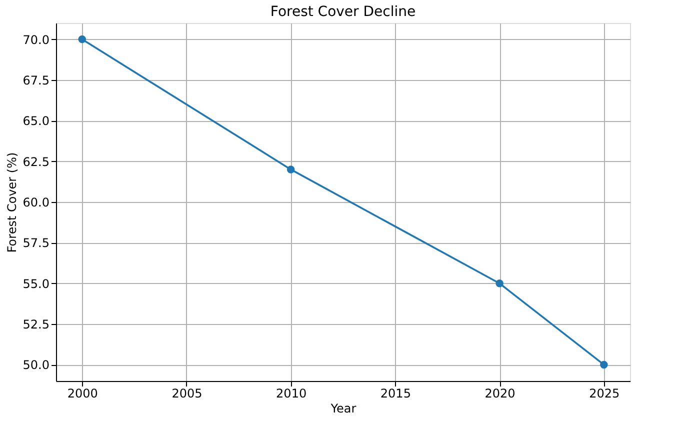  Describe the element at coordinates (36, 283) in the screenshot. I see `y-tick-label: 55.0` at that location.